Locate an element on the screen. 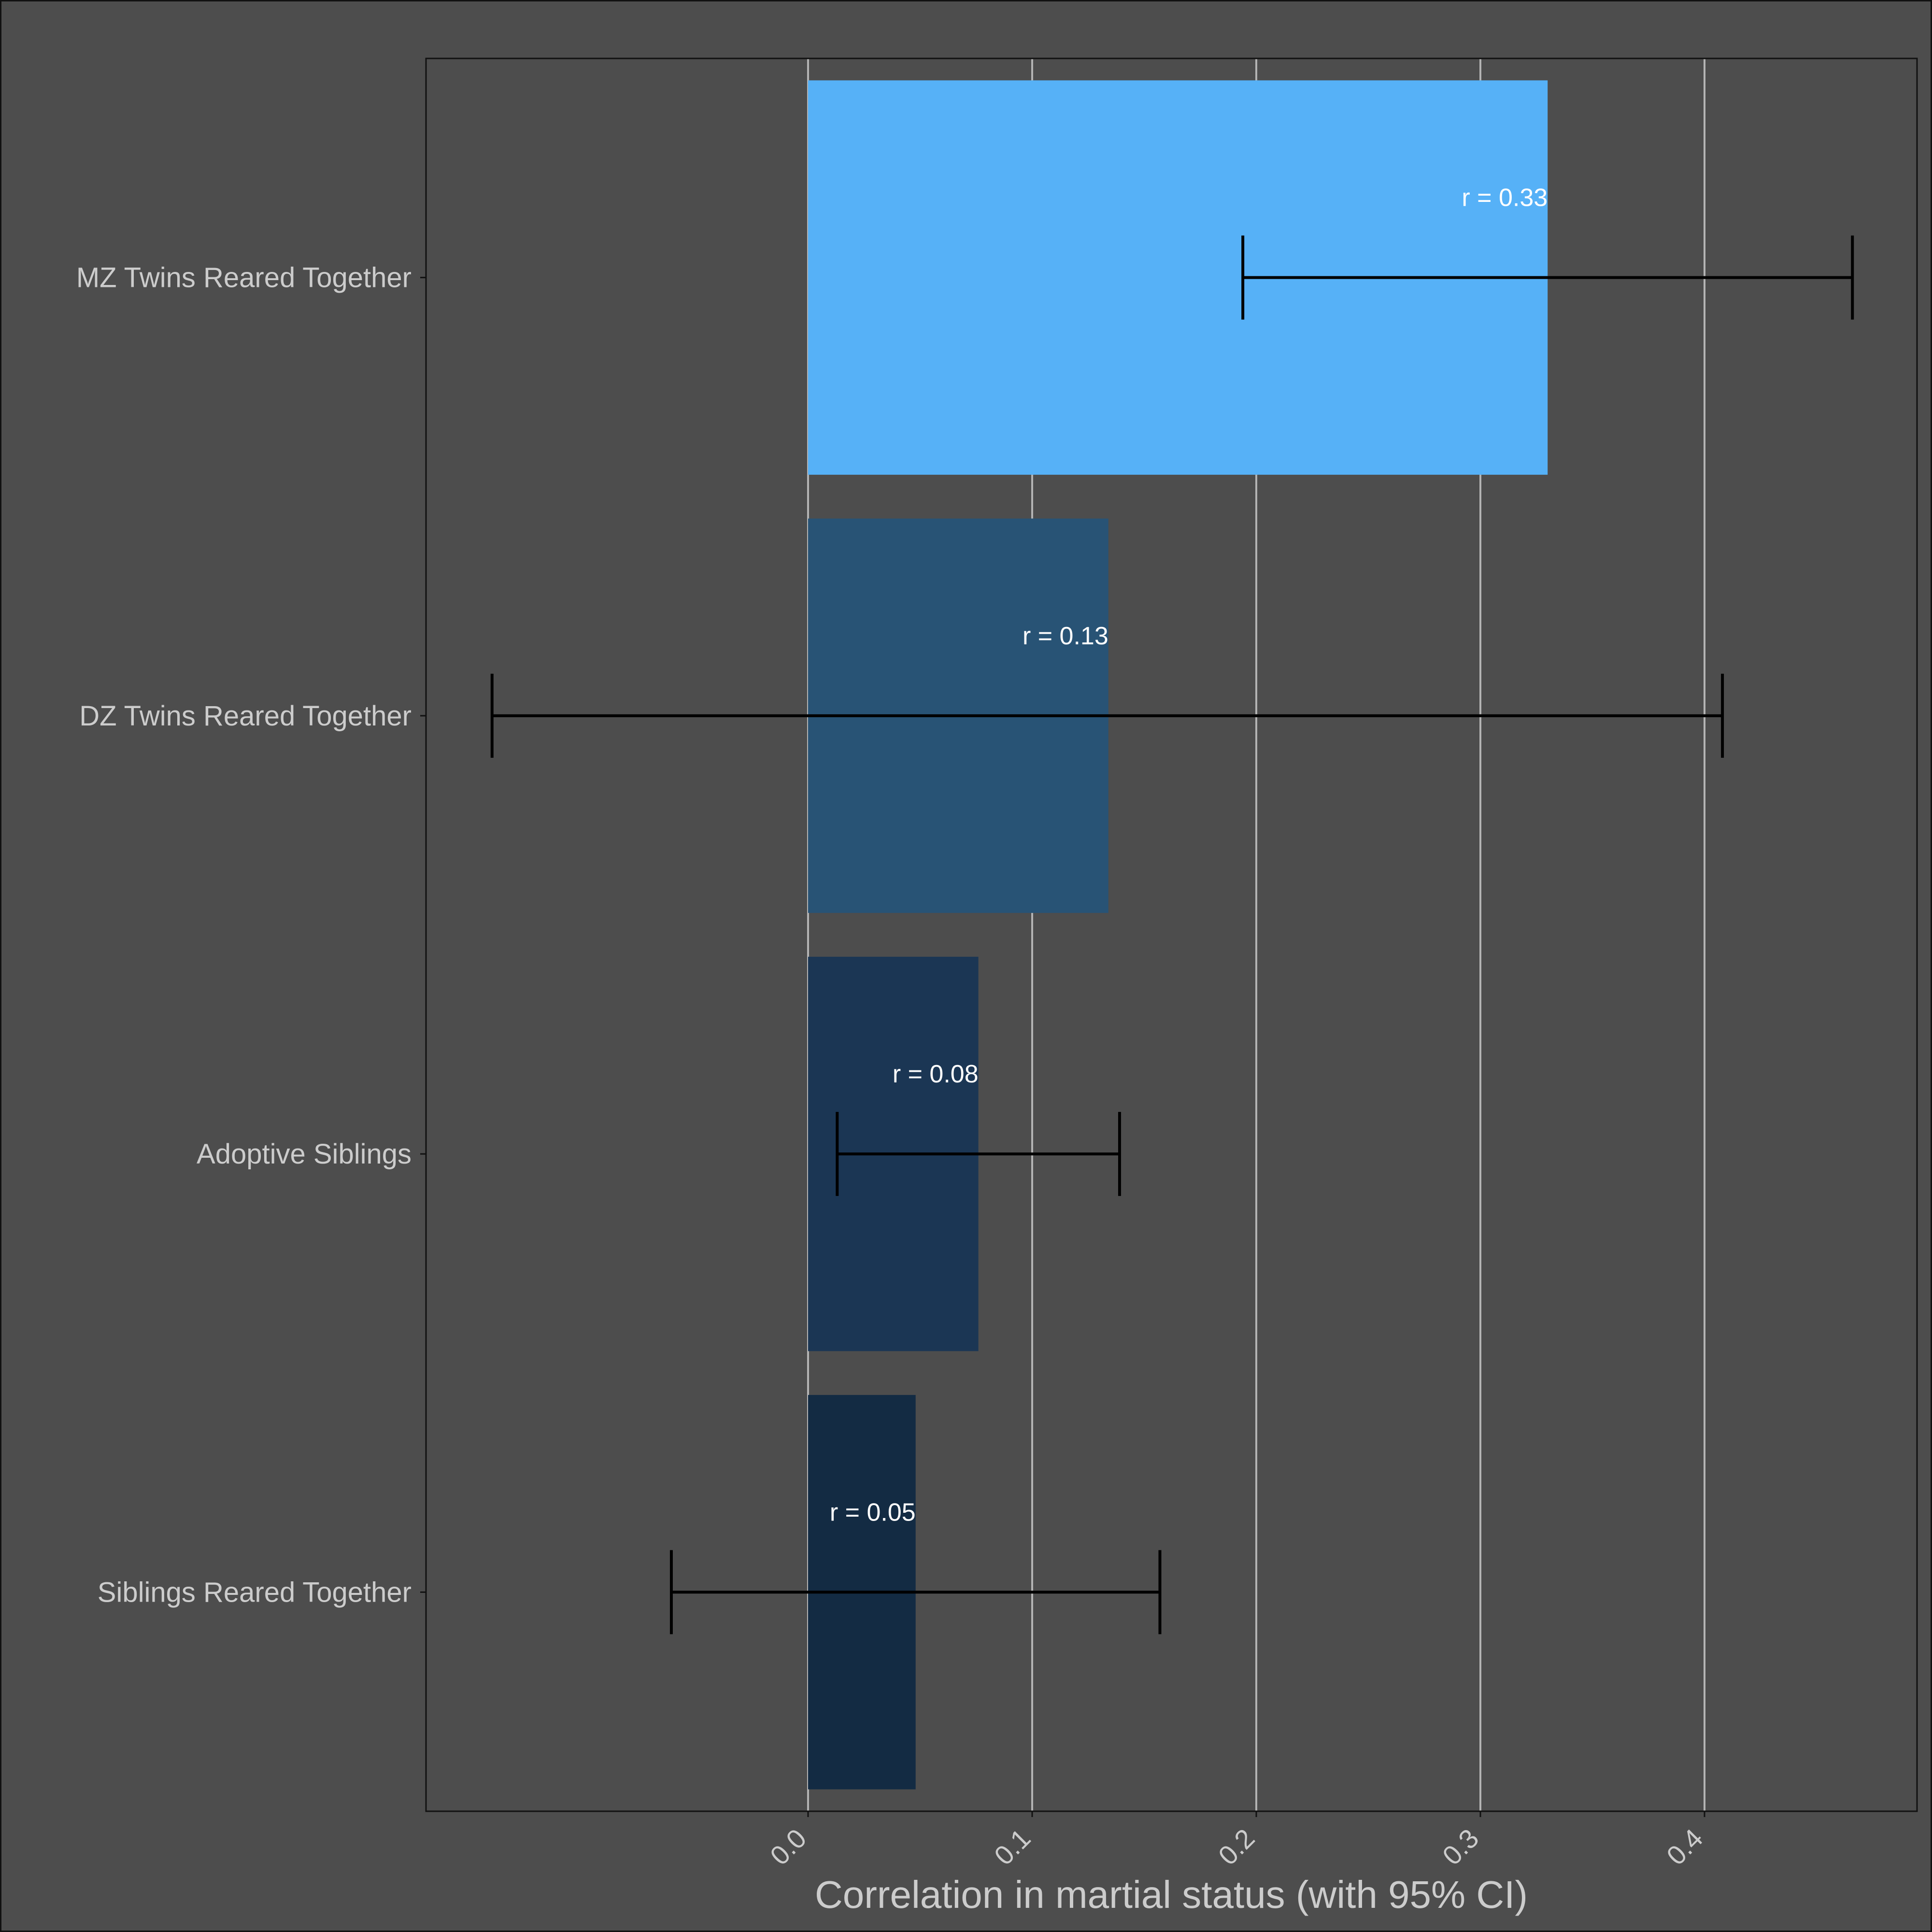 The height and width of the screenshot is (1932, 1932). y-tick-label: Adoptive Siblings is located at coordinates (304, 1154).